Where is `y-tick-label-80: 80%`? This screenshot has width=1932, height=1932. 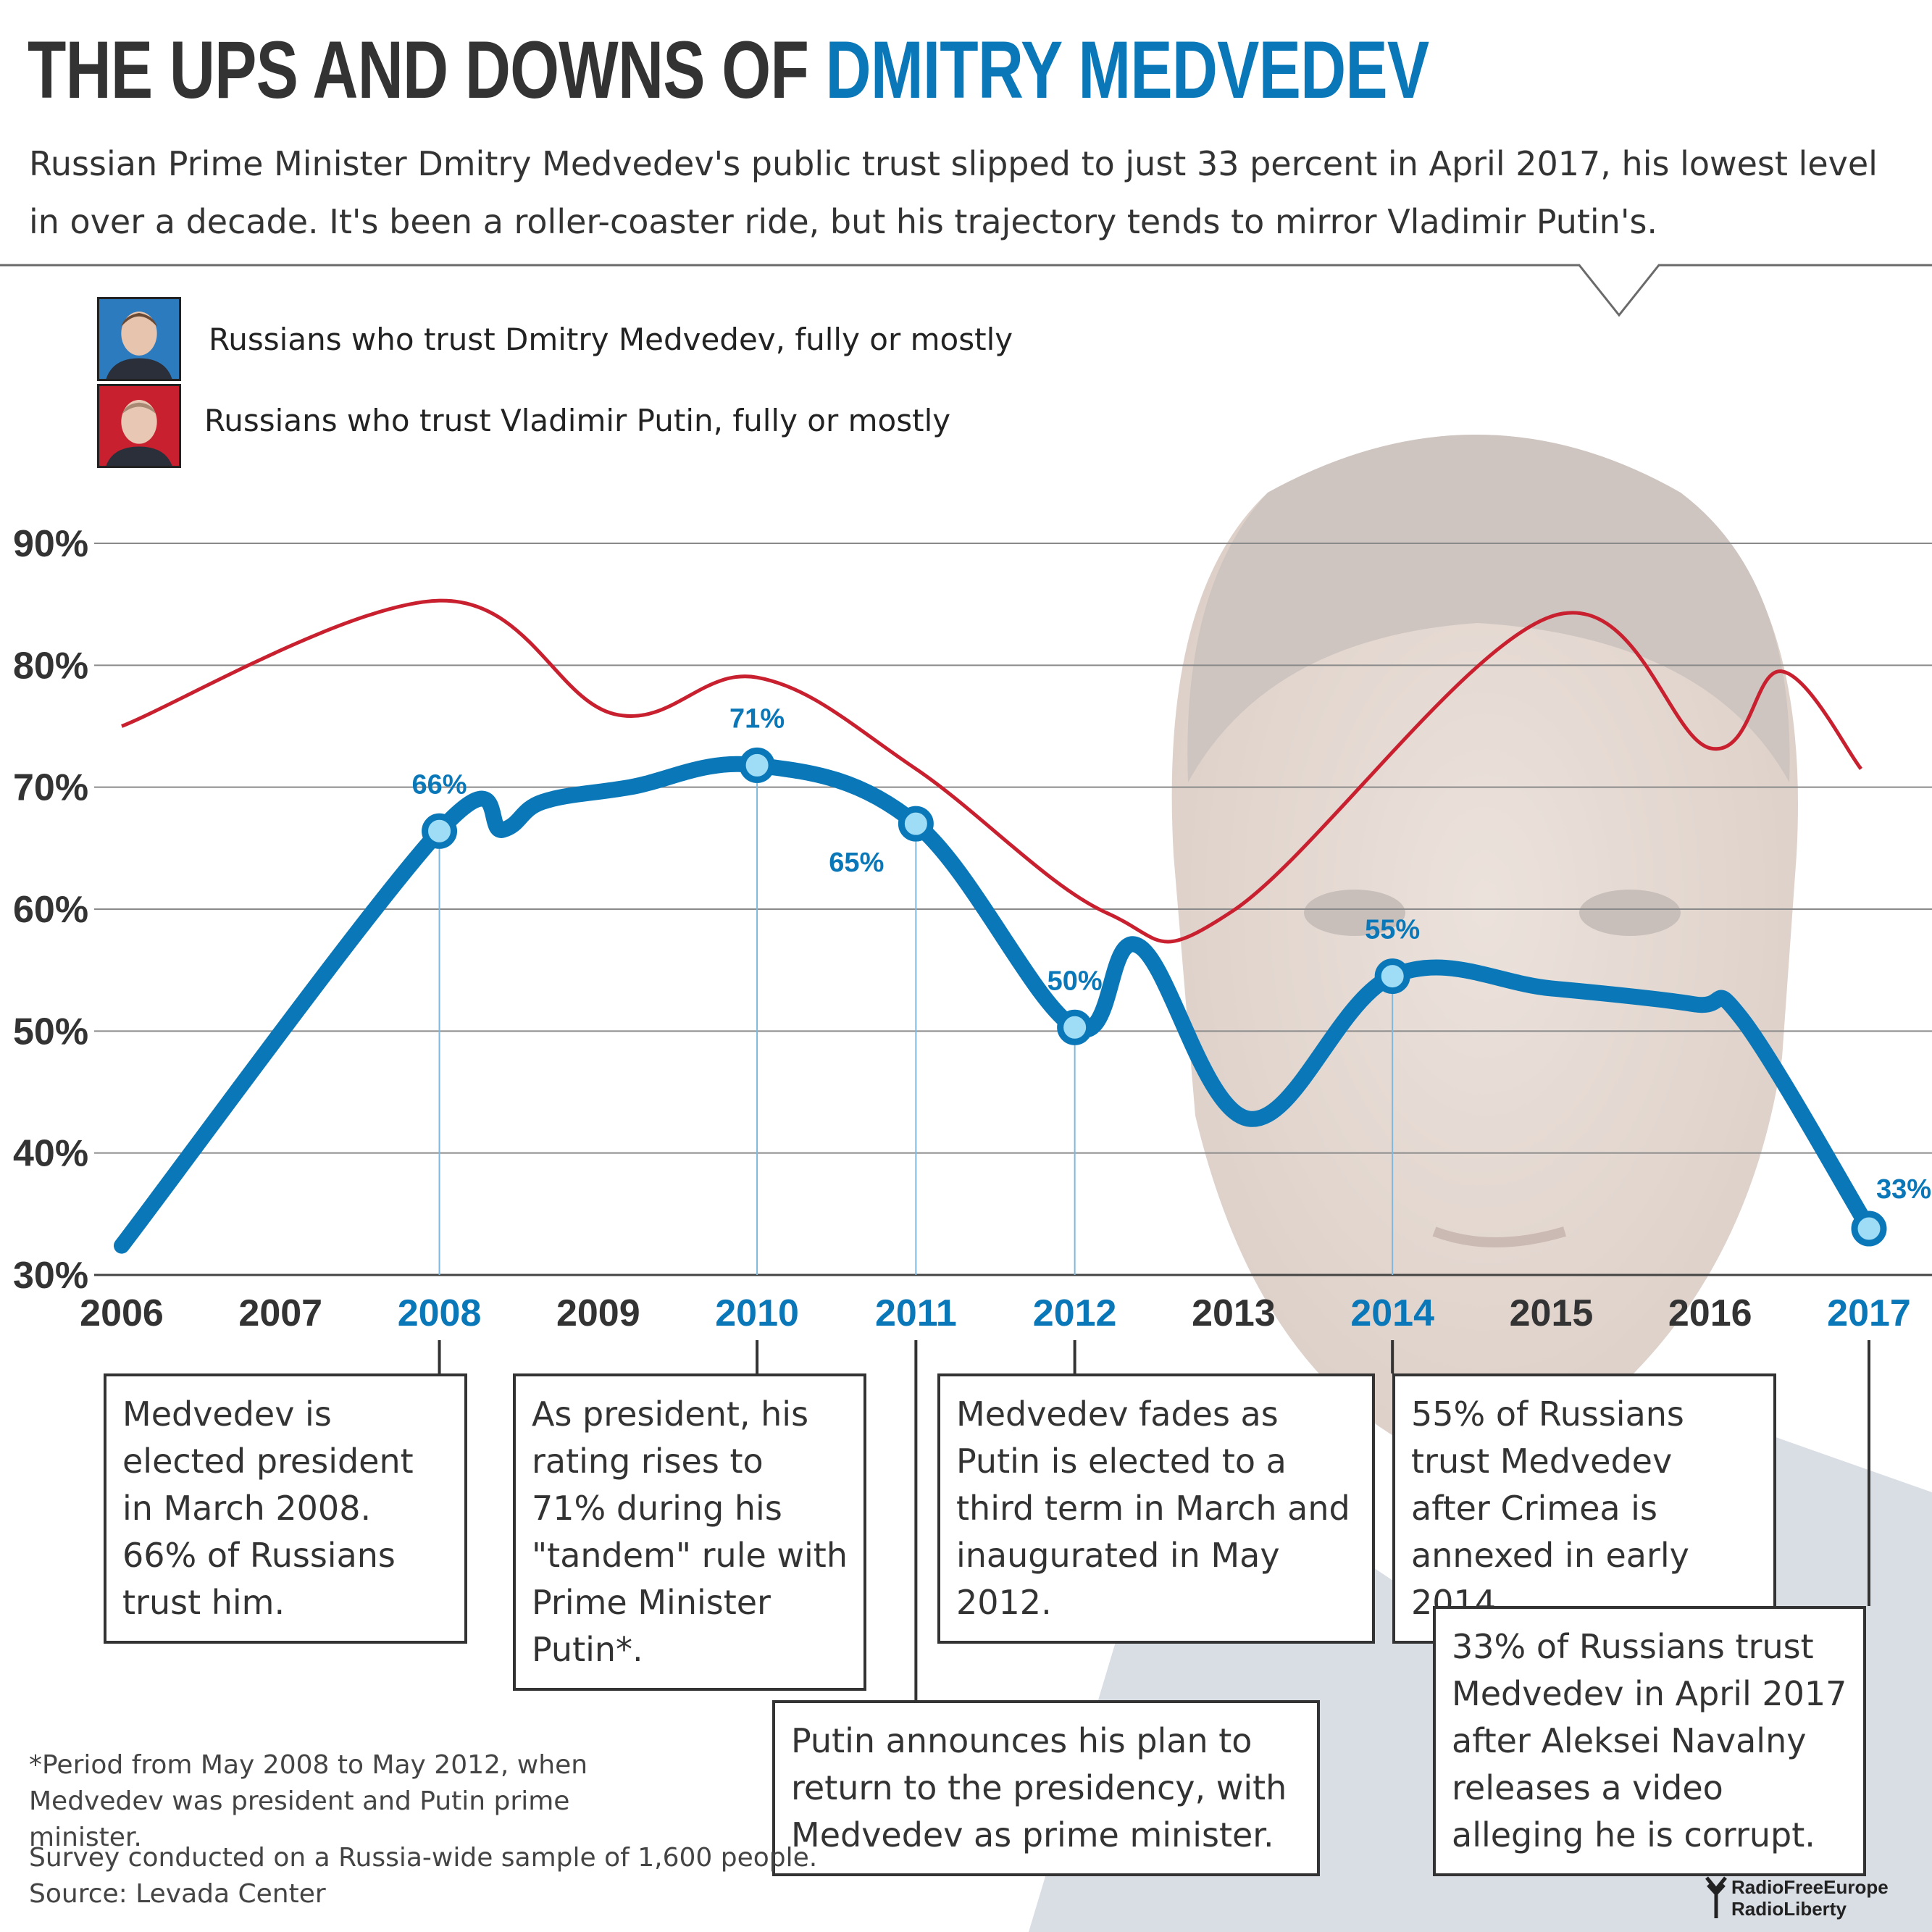
y-tick-label-80: 80% is located at coordinates (50, 666).